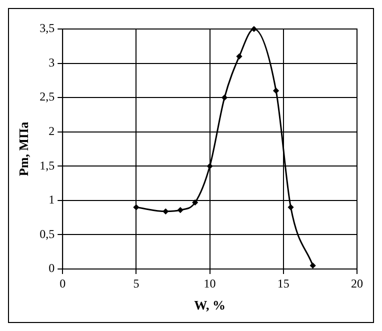  What do you see at coordinates (51, 199) in the screenshot?
I see `y-tick-label: 1` at bounding box center [51, 199].